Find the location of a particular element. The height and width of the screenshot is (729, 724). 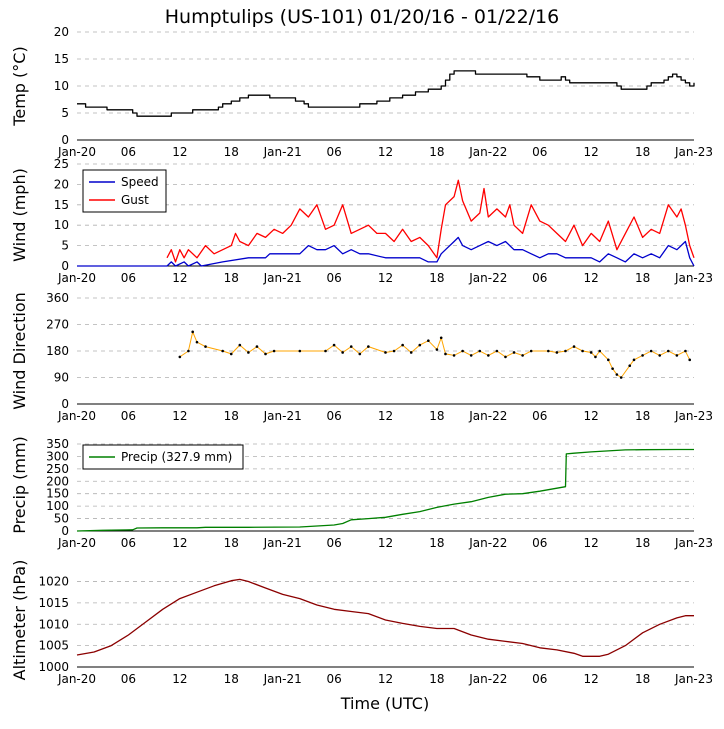

temp-x-tick-label: Jan-22 is located at coordinates (487, 152).